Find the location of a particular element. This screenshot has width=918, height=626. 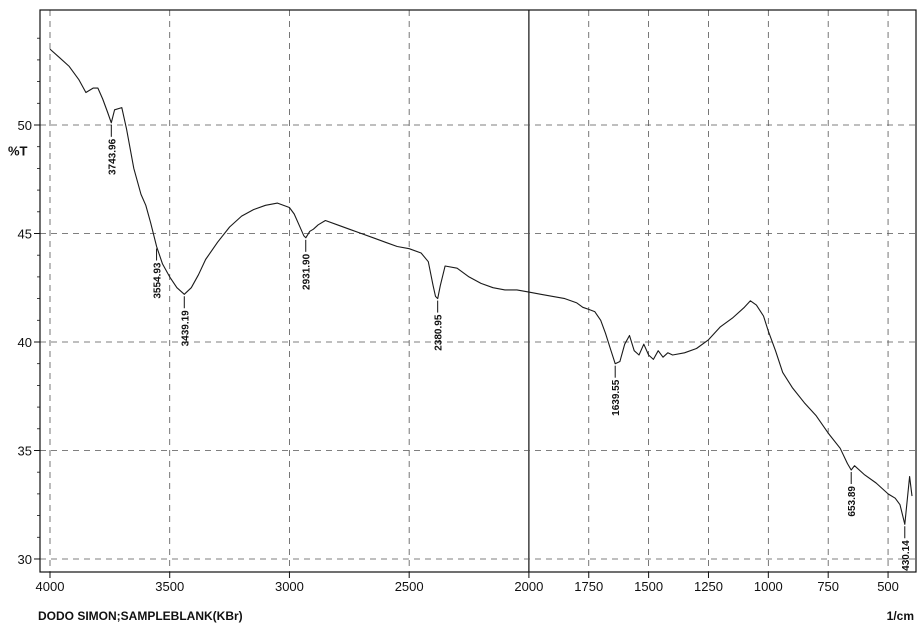

peak-label: 3554.93 is located at coordinates (158, 280).